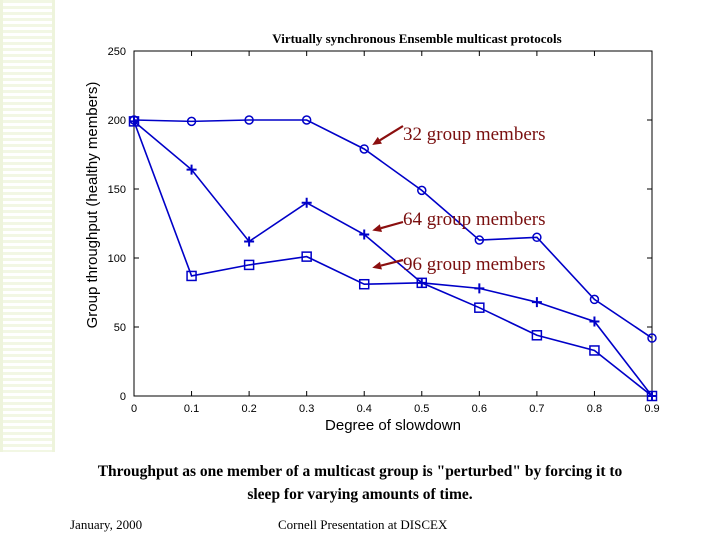 This screenshot has height=540, width=720. Describe the element at coordinates (191, 409) in the screenshot. I see `x-tick-label: 0.1` at that location.